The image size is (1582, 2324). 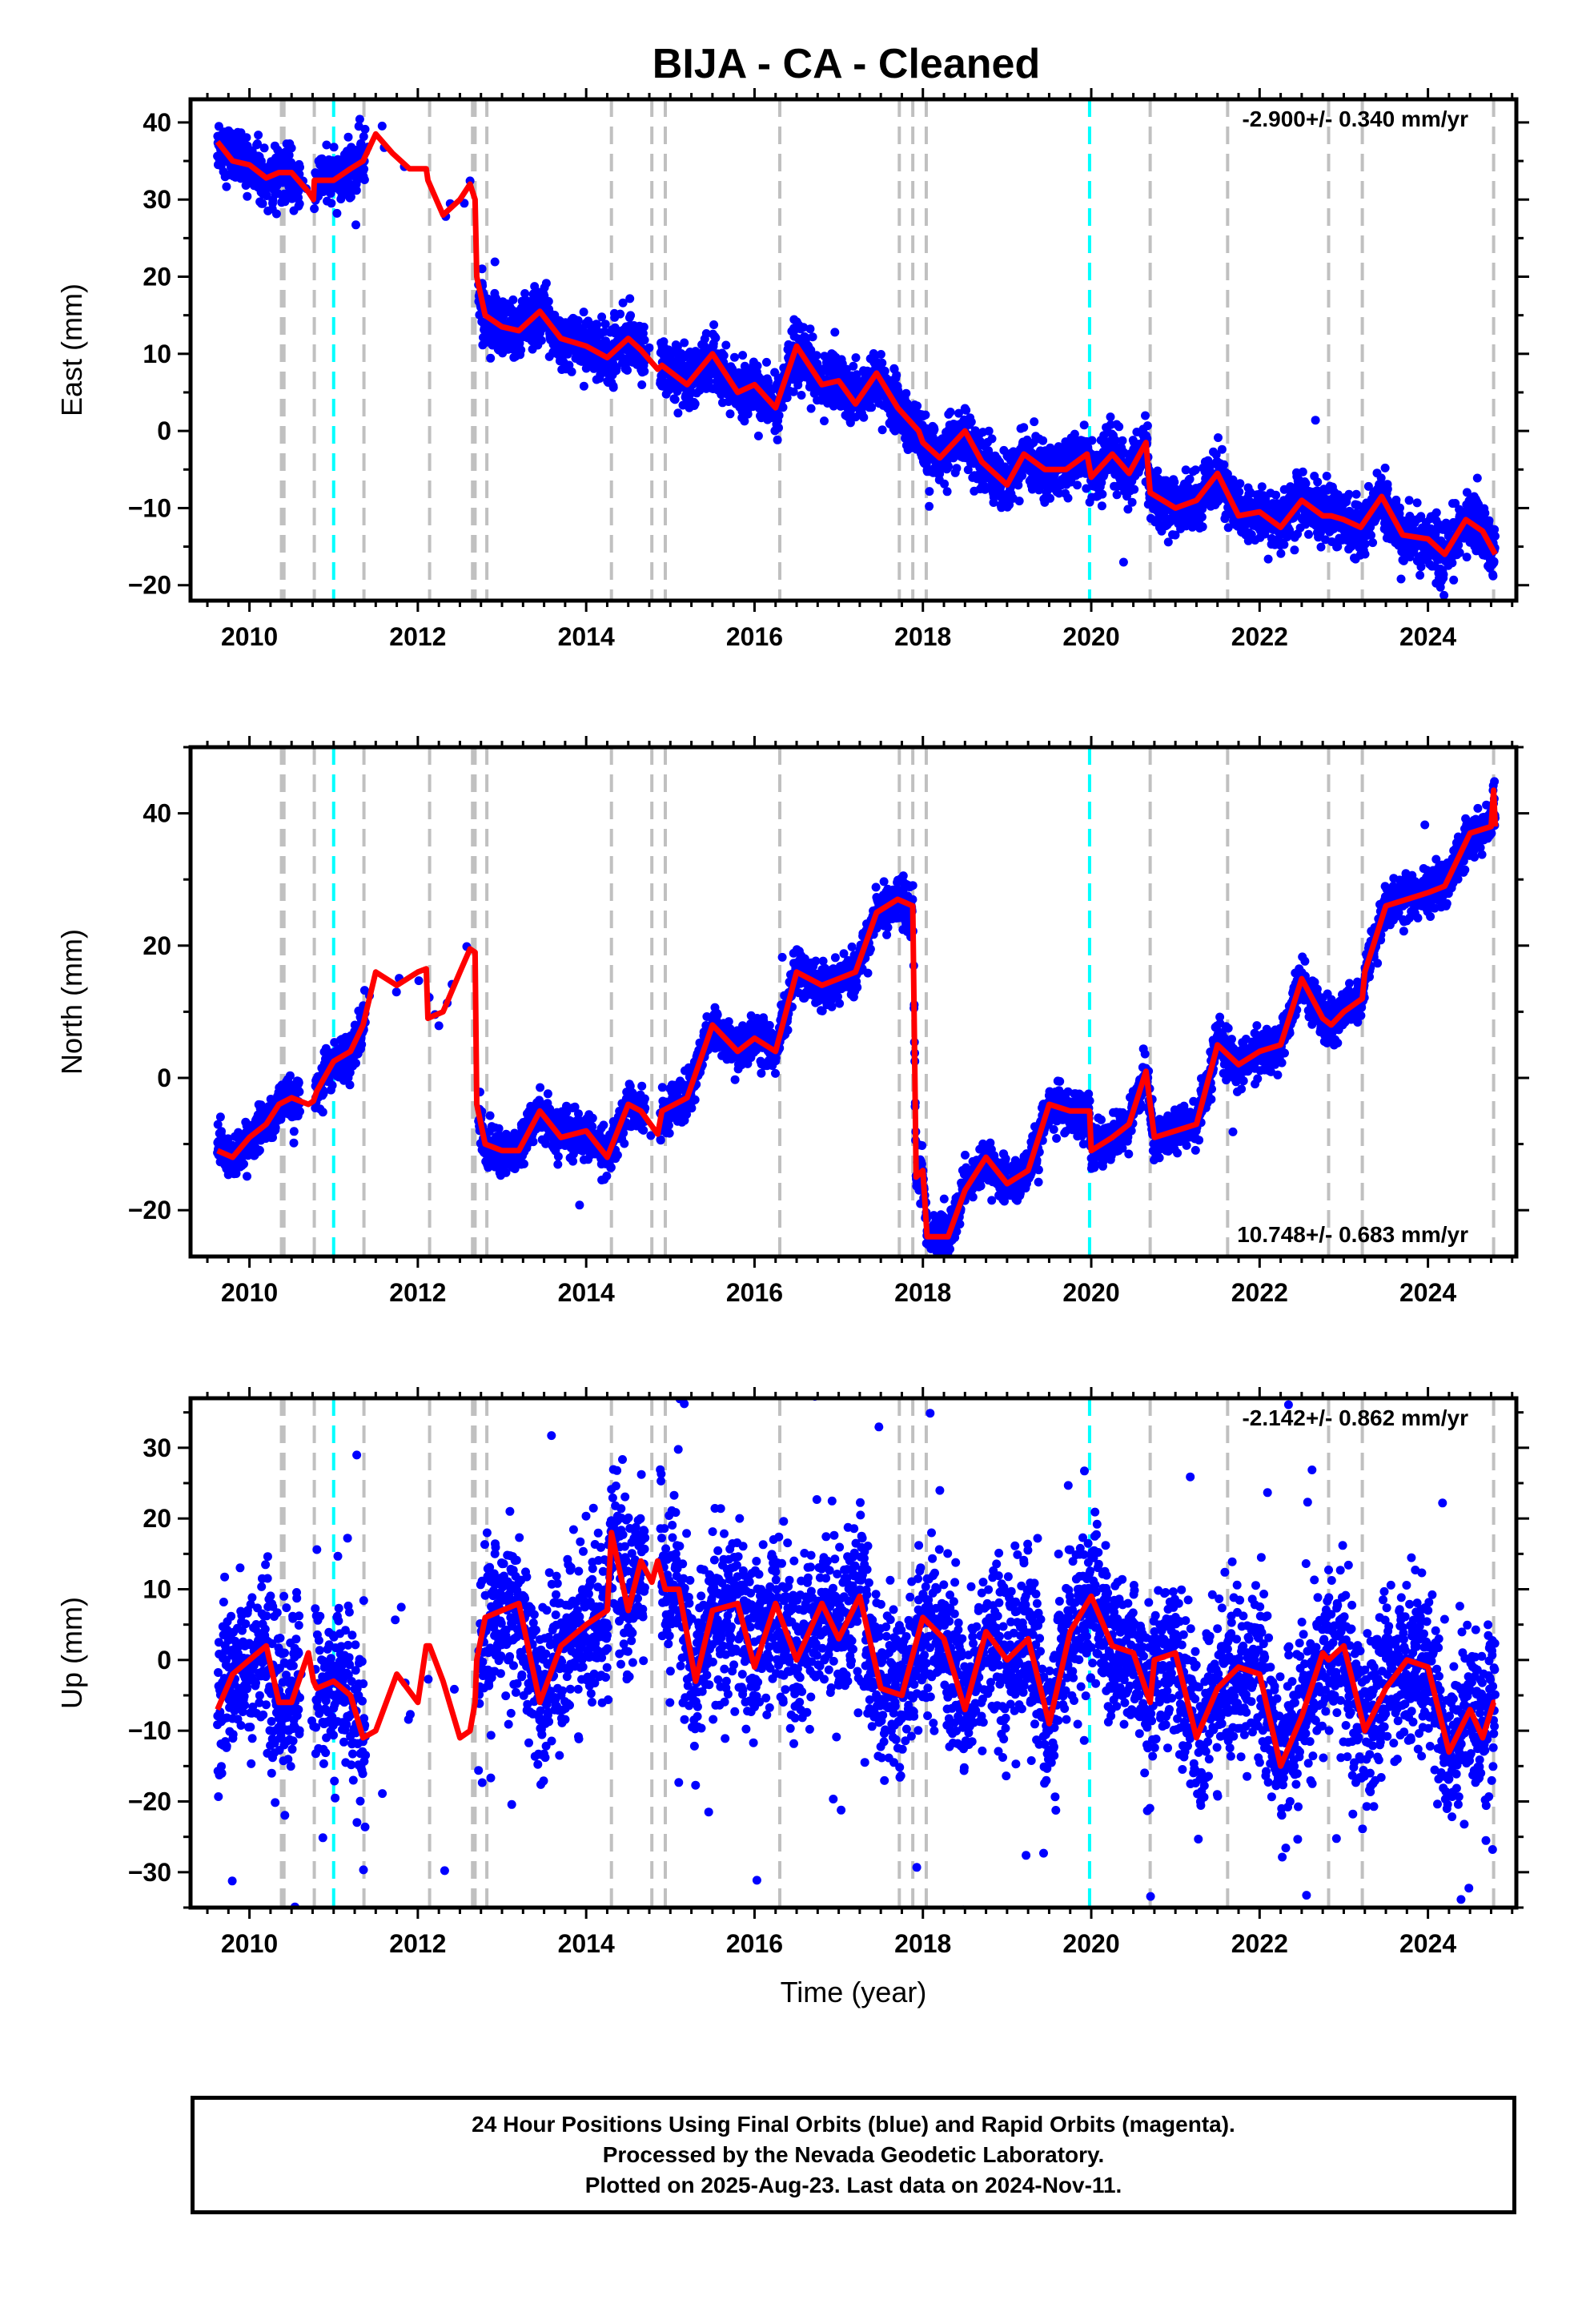 What do you see at coordinates (149, 507) in the screenshot?
I see `y-tick-label: −10` at bounding box center [149, 507].